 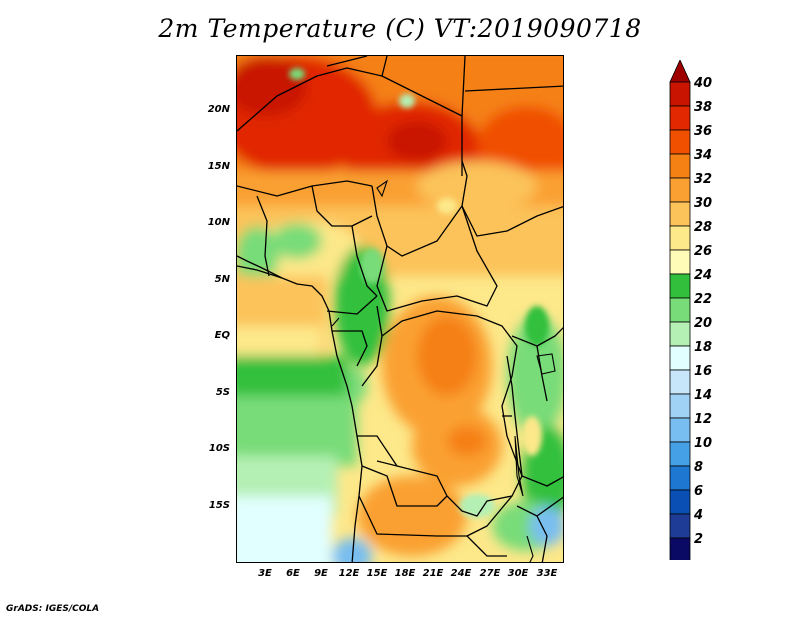 What do you see at coordinates (293, 573) in the screenshot?
I see `lon-label: 6E` at bounding box center [293, 573].